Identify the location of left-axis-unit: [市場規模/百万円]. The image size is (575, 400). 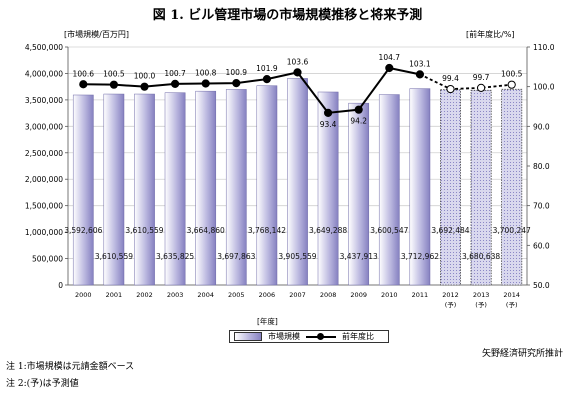
(96, 34).